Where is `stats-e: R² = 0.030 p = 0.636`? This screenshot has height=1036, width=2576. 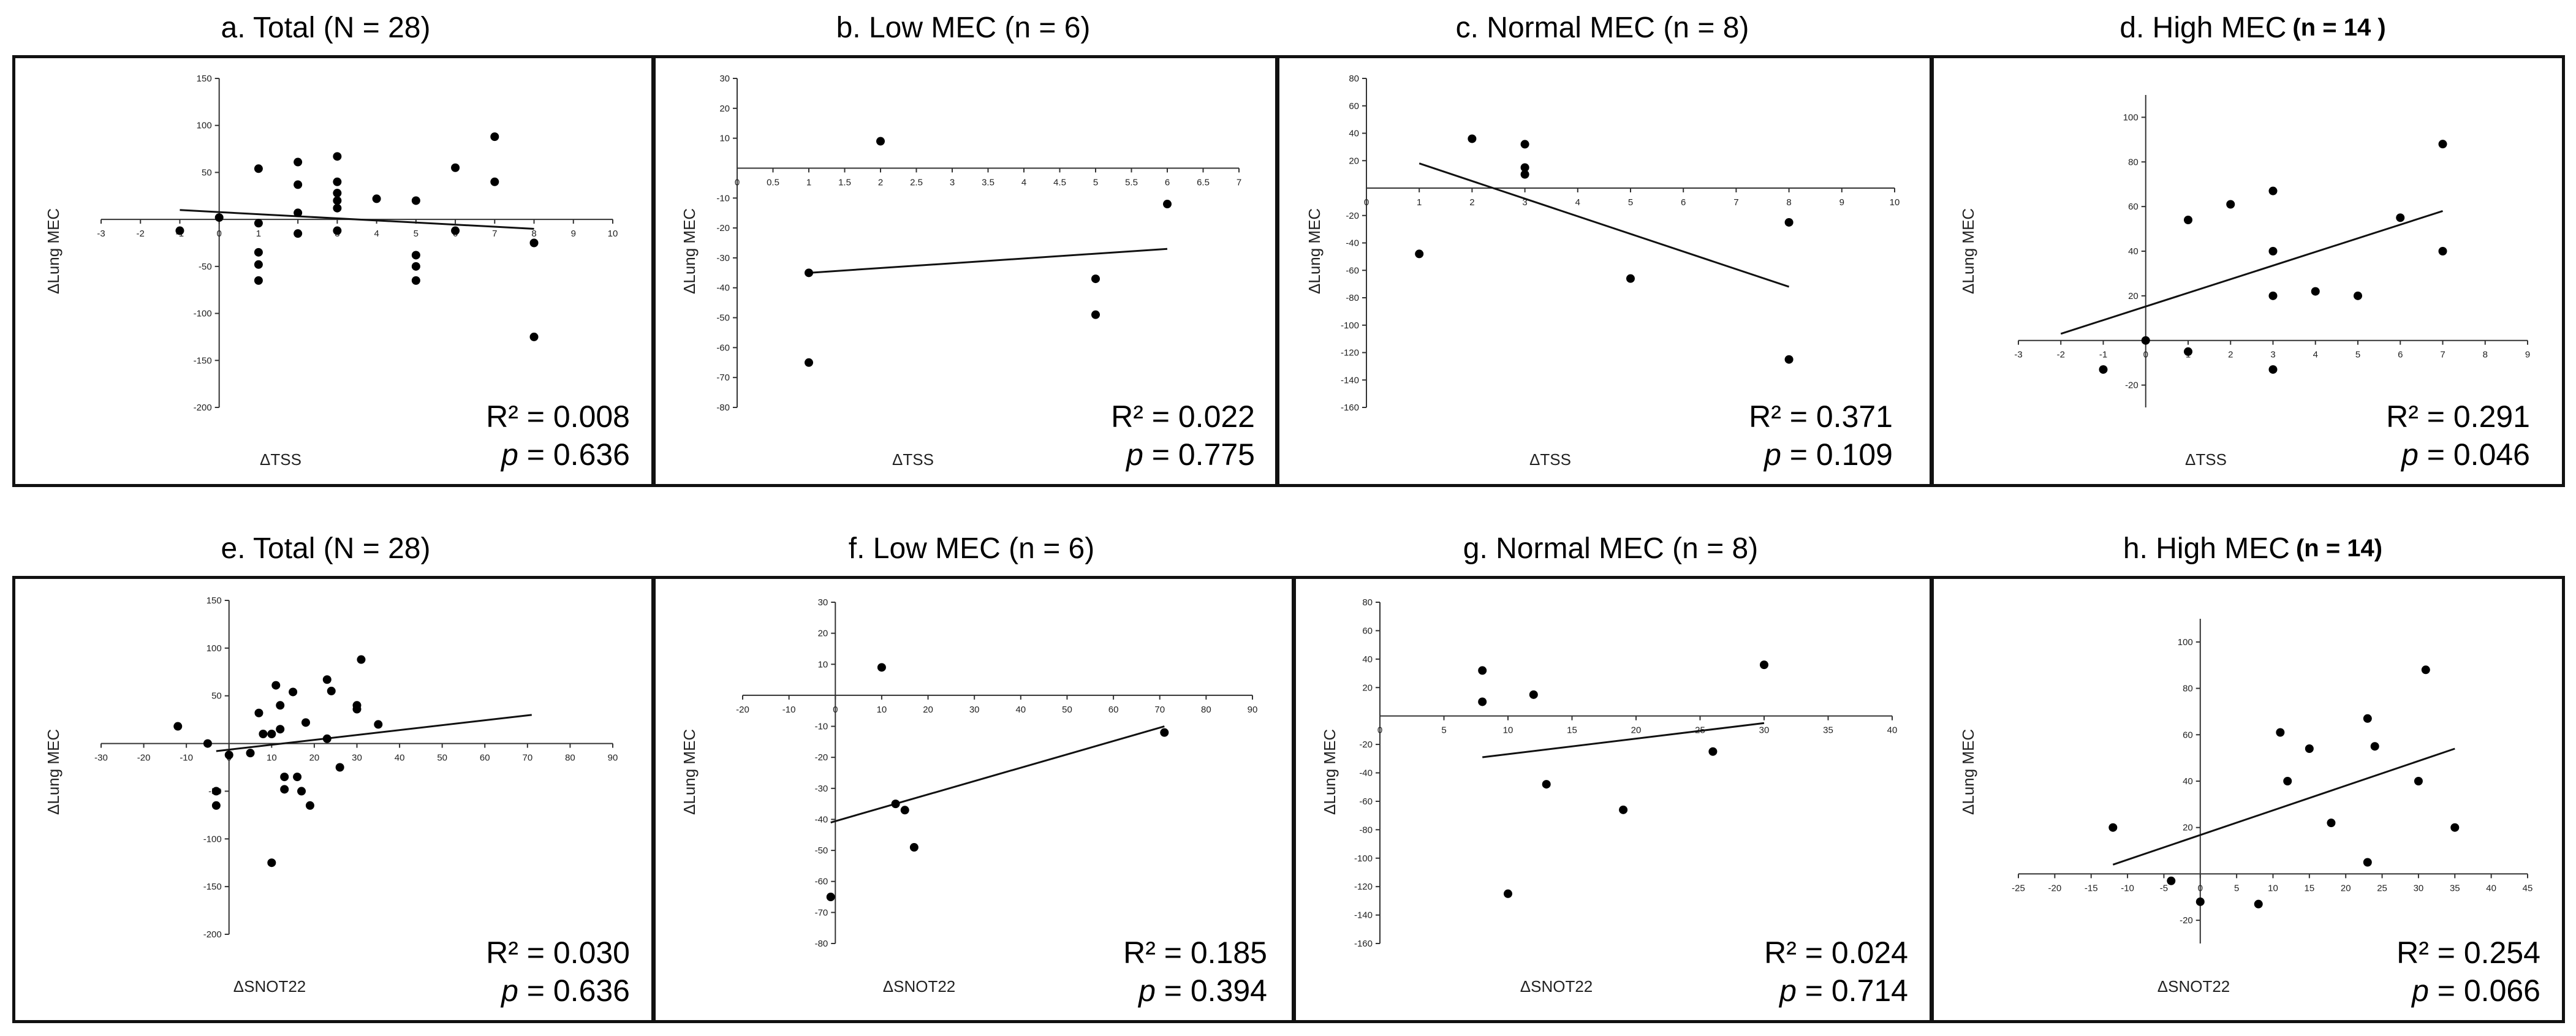 stats-e: R² = 0.030 p = 0.636 is located at coordinates (558, 971).